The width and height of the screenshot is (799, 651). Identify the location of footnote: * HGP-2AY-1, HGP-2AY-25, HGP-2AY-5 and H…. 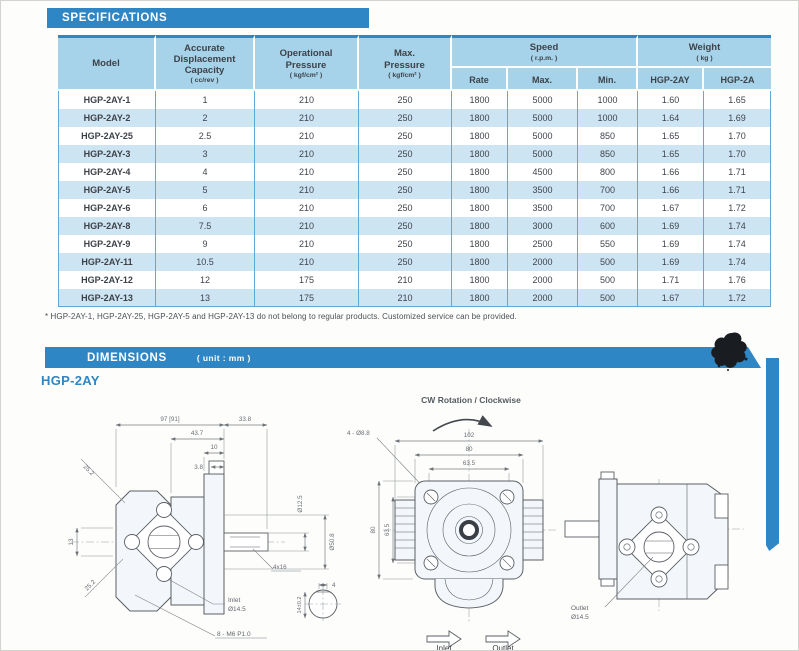
(281, 316).